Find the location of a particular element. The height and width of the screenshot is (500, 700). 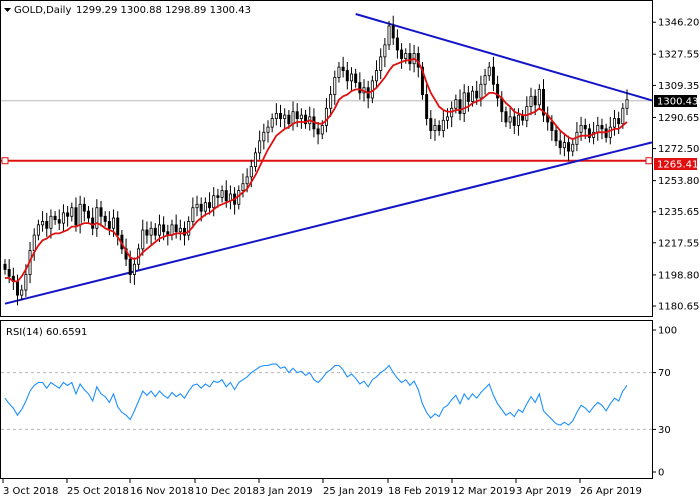

price-axis-label: 1290.65 is located at coordinates (678, 118).